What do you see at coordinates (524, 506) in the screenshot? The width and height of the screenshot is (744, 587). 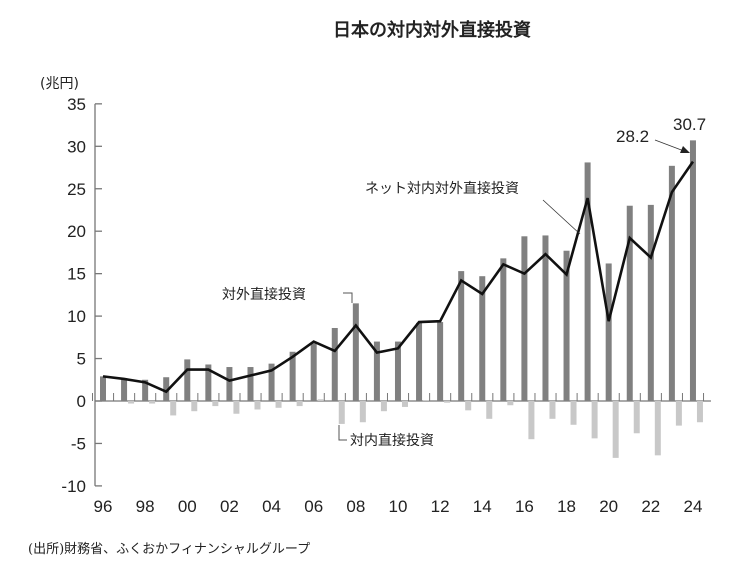 I see `x-tick-label: 16` at bounding box center [524, 506].